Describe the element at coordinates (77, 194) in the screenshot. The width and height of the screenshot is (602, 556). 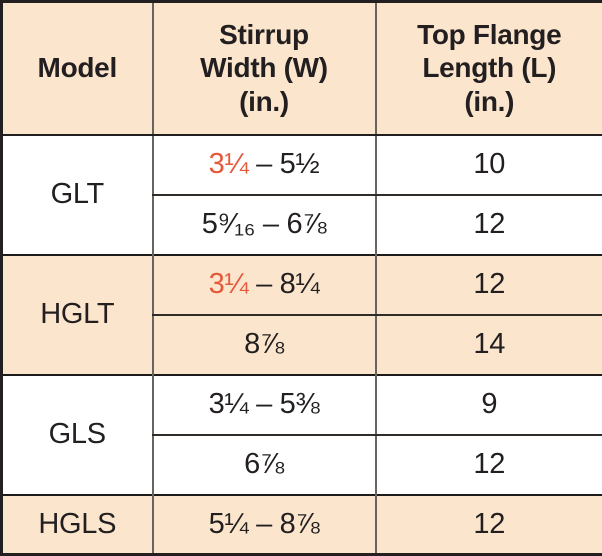
I see `model-cell-glt: GLT` at that location.